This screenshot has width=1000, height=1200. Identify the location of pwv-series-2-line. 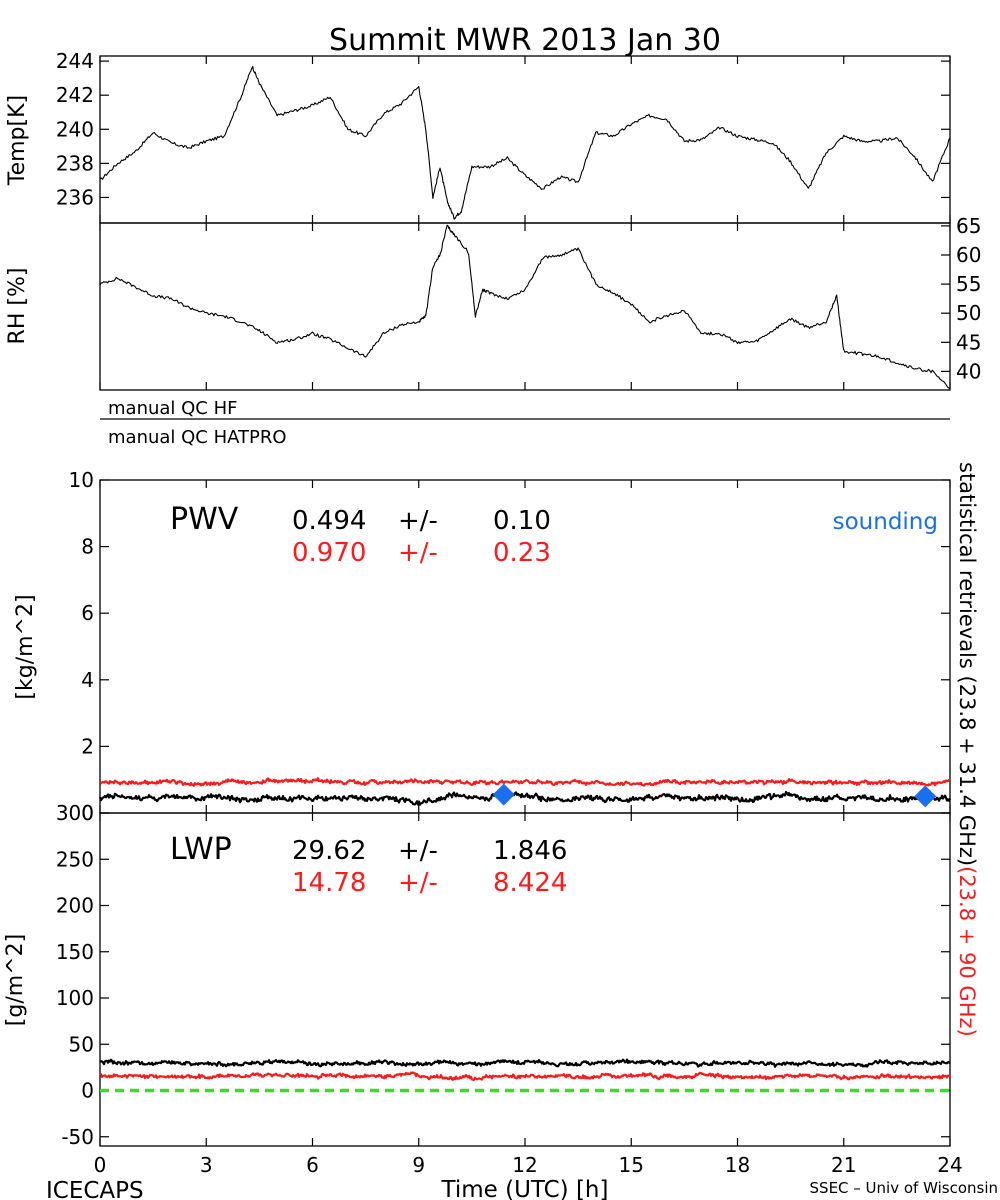
(525, 782).